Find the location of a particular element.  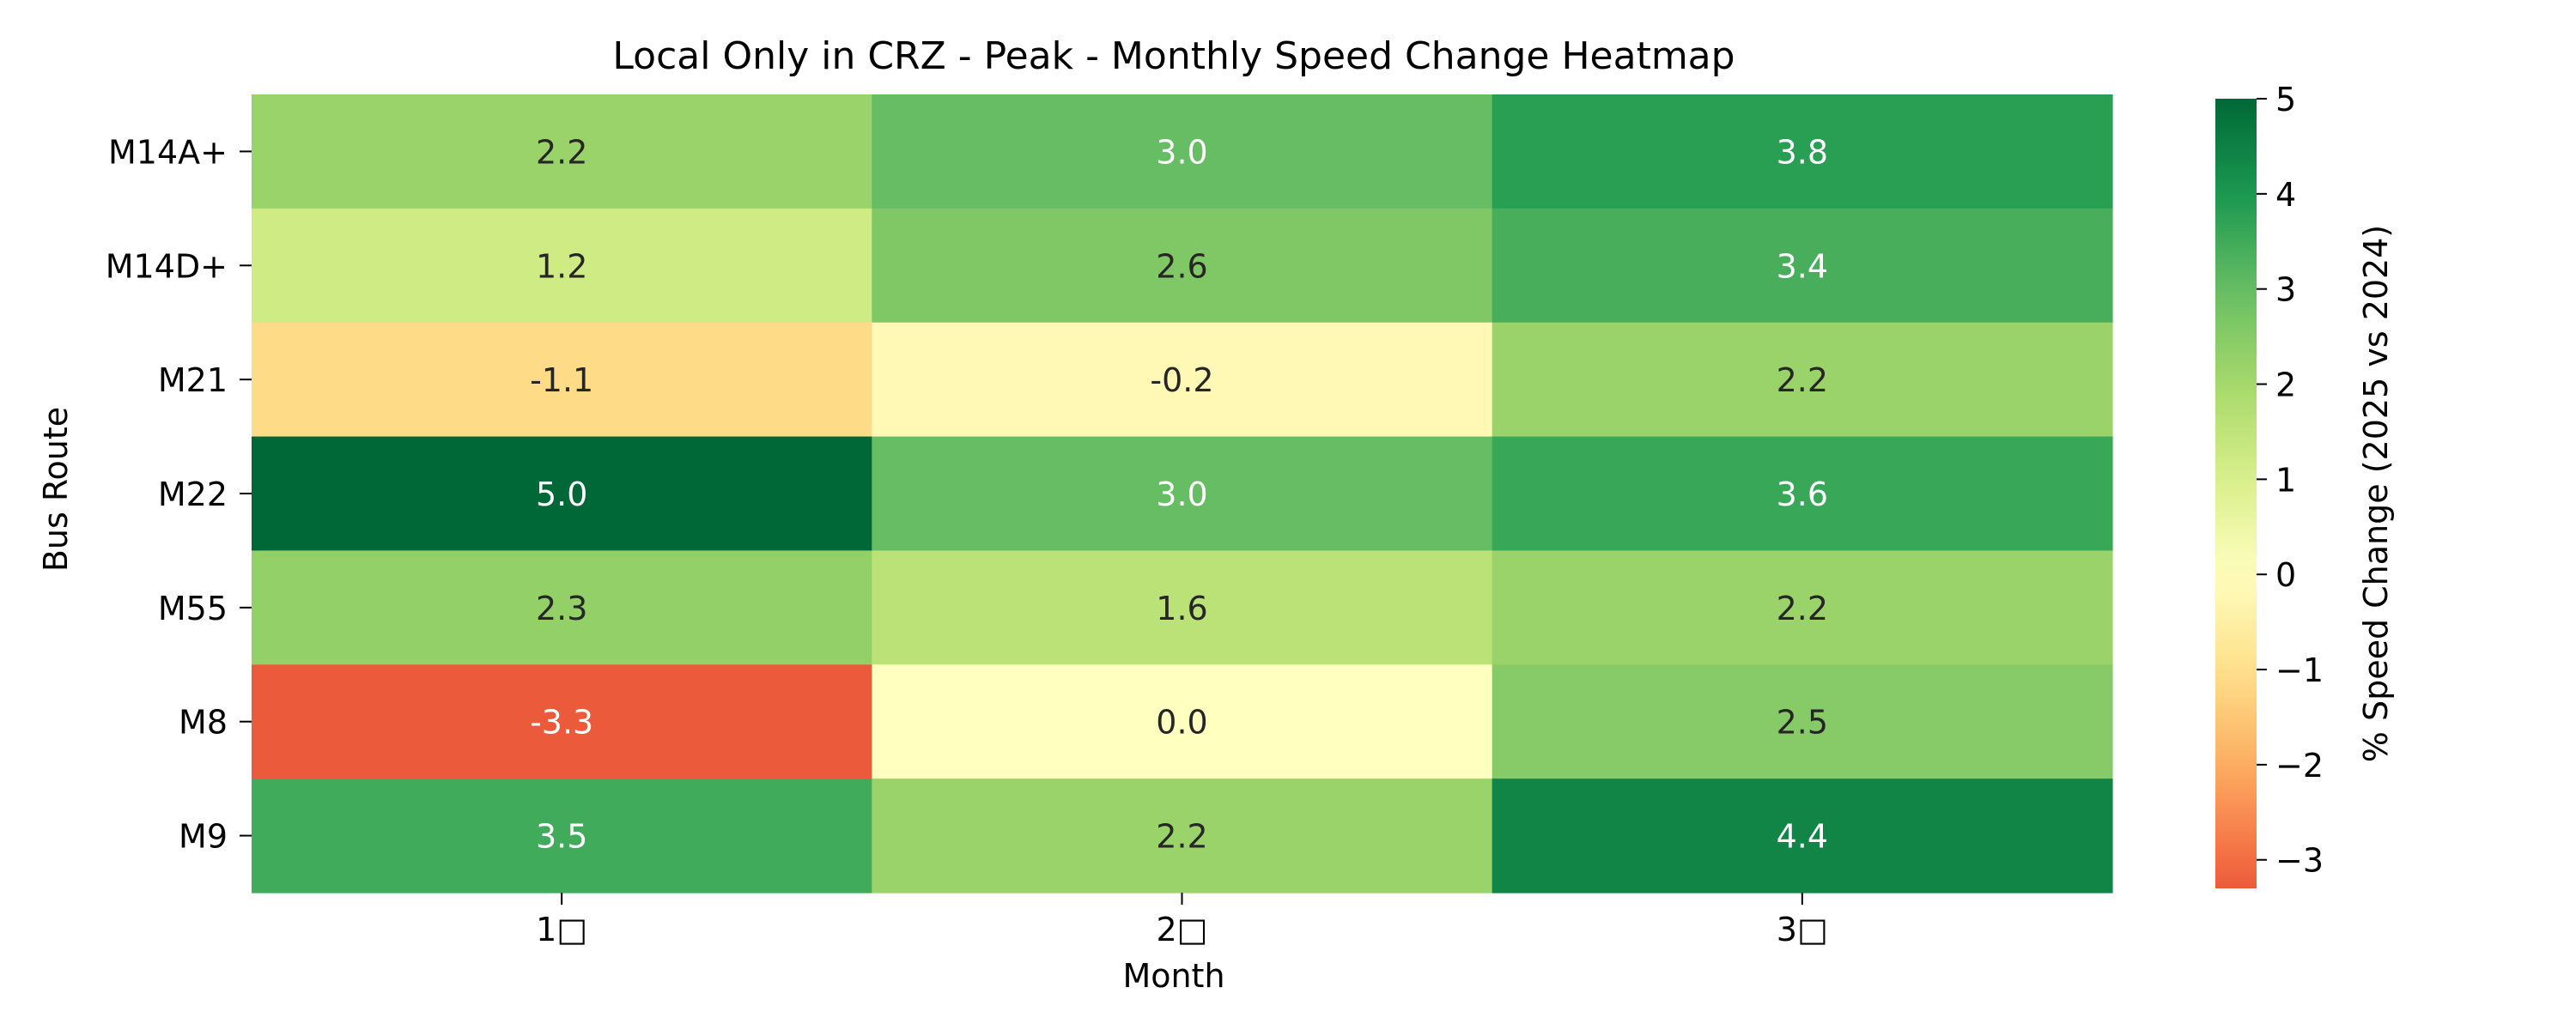

y-tick-label: M22 is located at coordinates (193, 494).